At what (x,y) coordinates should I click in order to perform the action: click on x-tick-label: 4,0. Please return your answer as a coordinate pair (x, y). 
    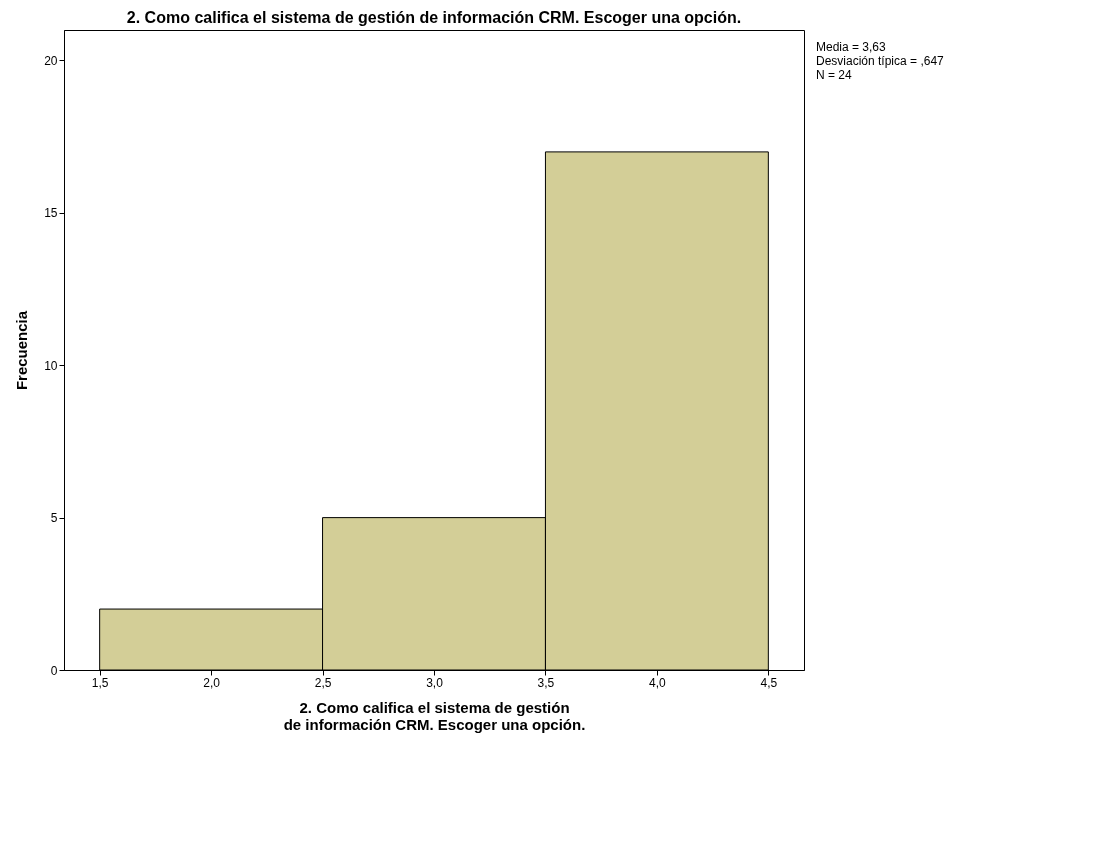
    Looking at the image, I should click on (658, 682).